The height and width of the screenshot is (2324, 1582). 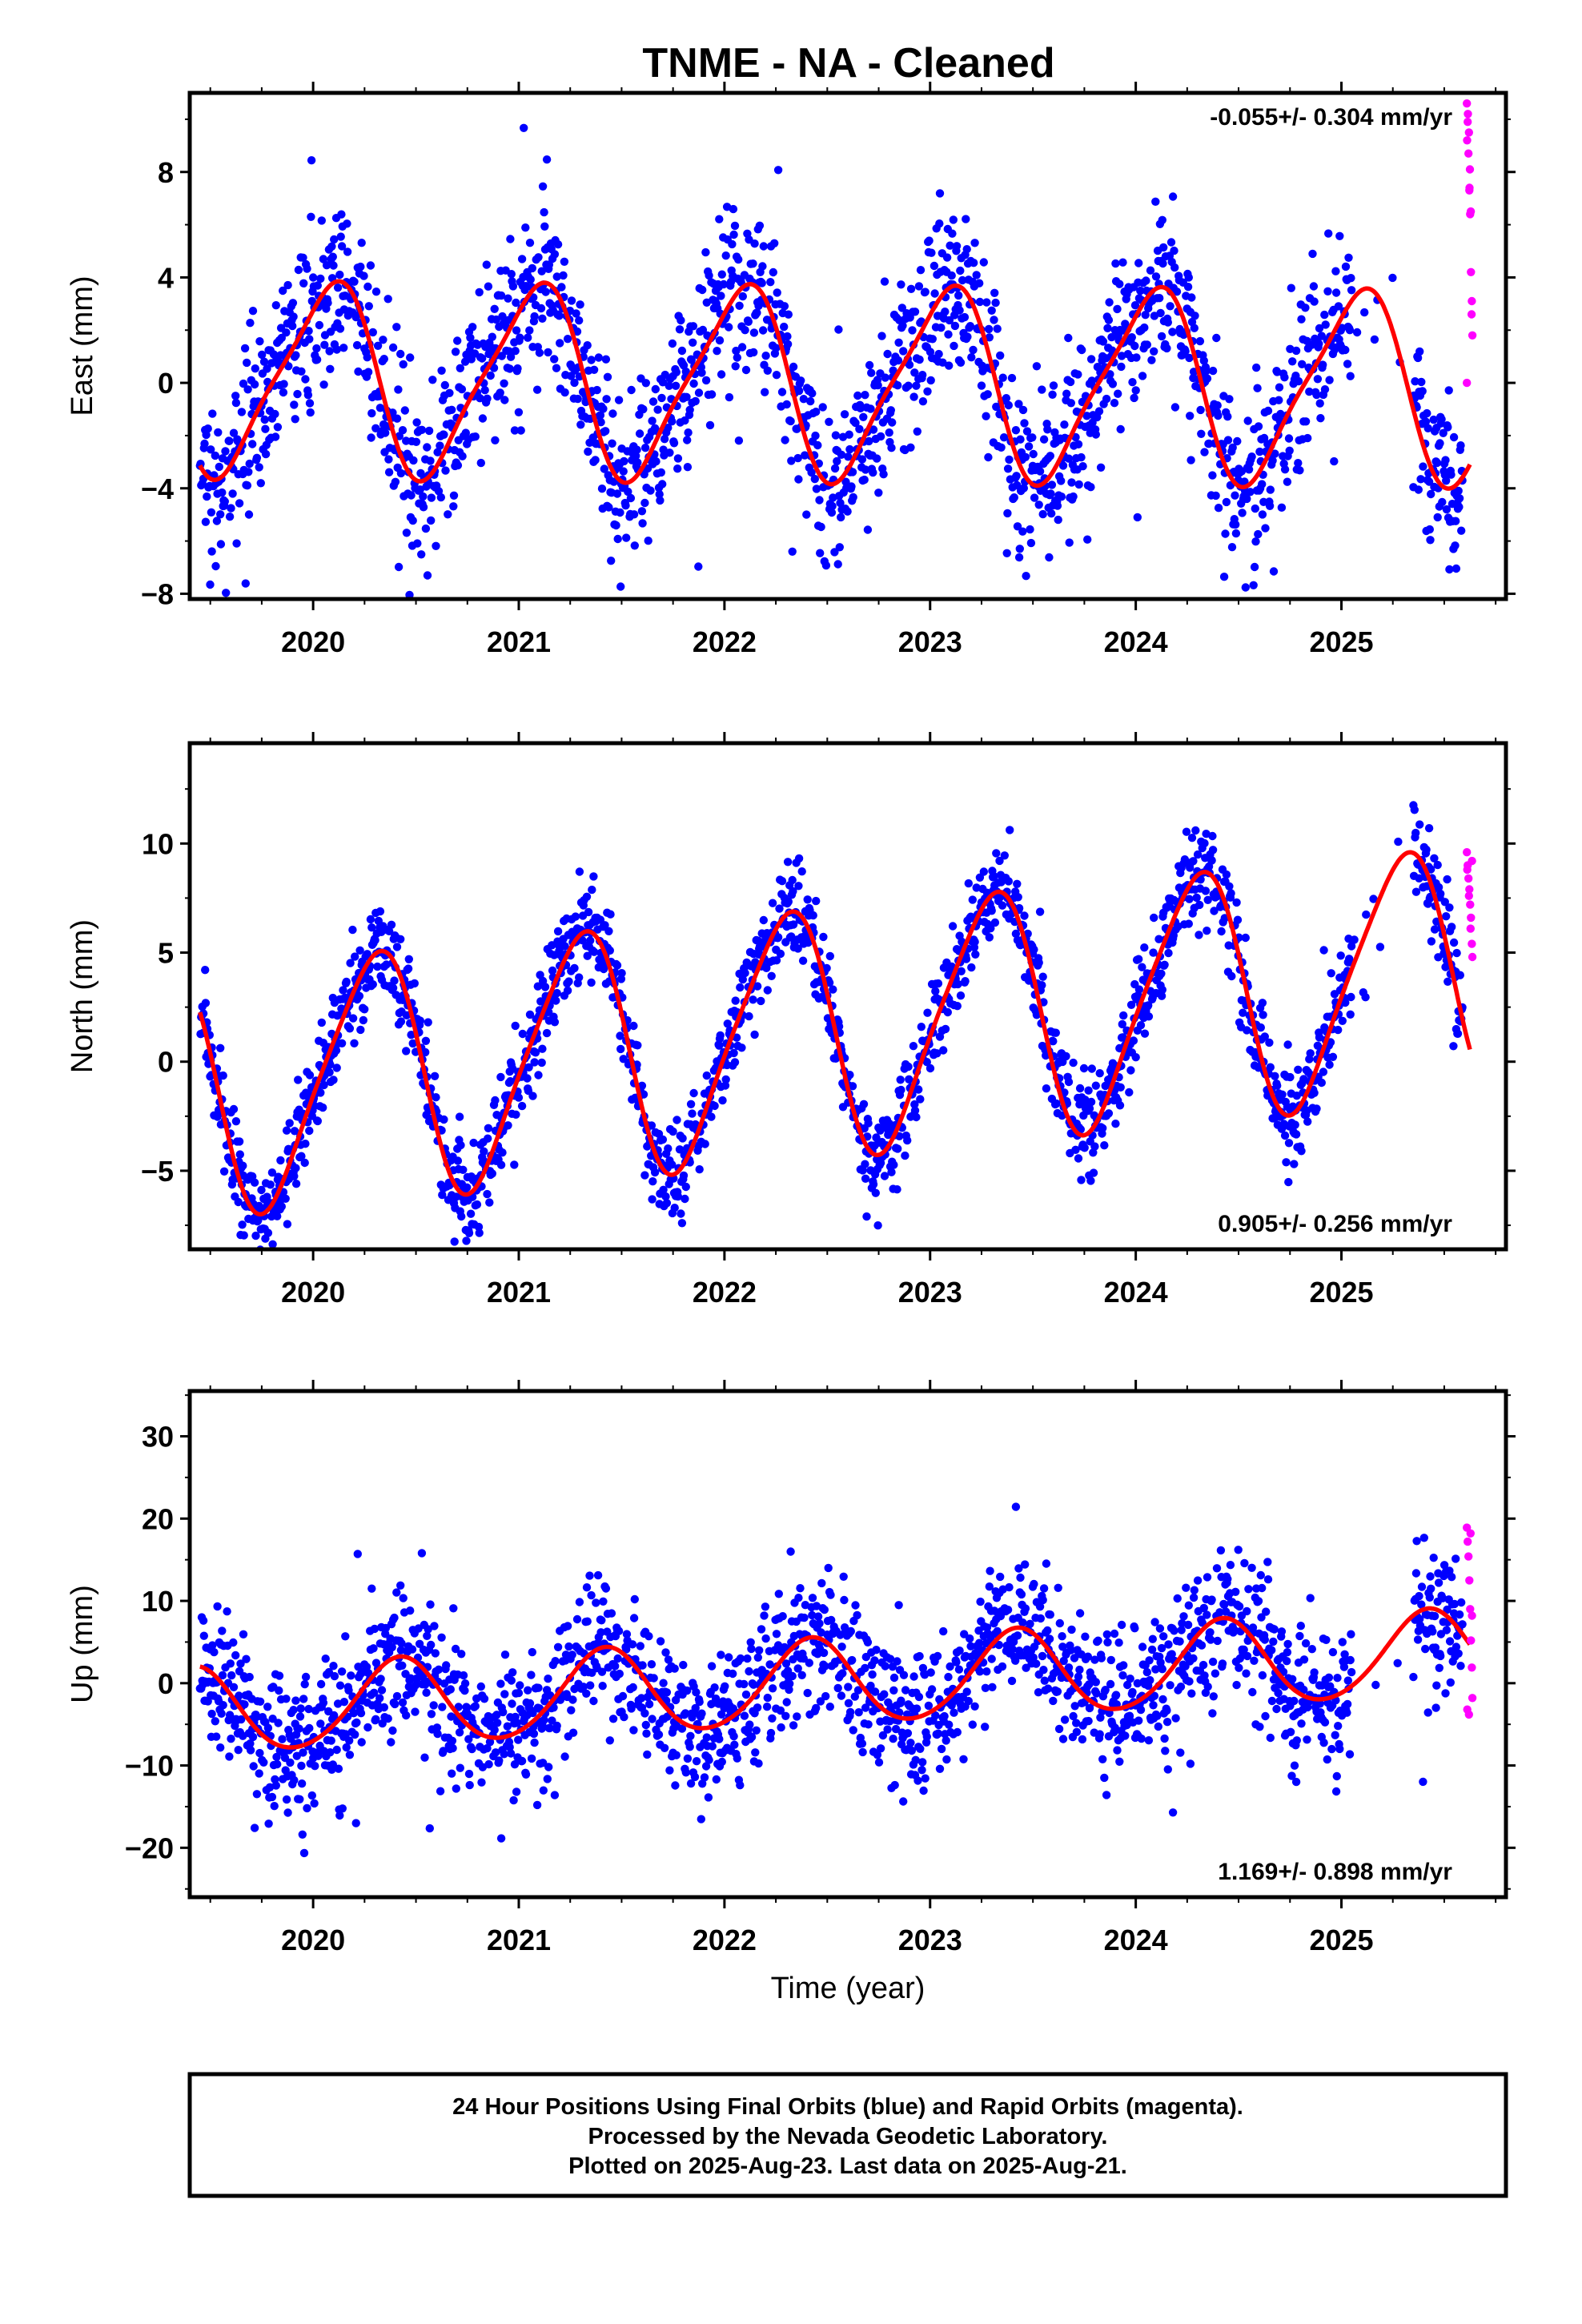 What do you see at coordinates (725, 1292) in the screenshot?
I see `x-tick-label: 2022` at bounding box center [725, 1292].